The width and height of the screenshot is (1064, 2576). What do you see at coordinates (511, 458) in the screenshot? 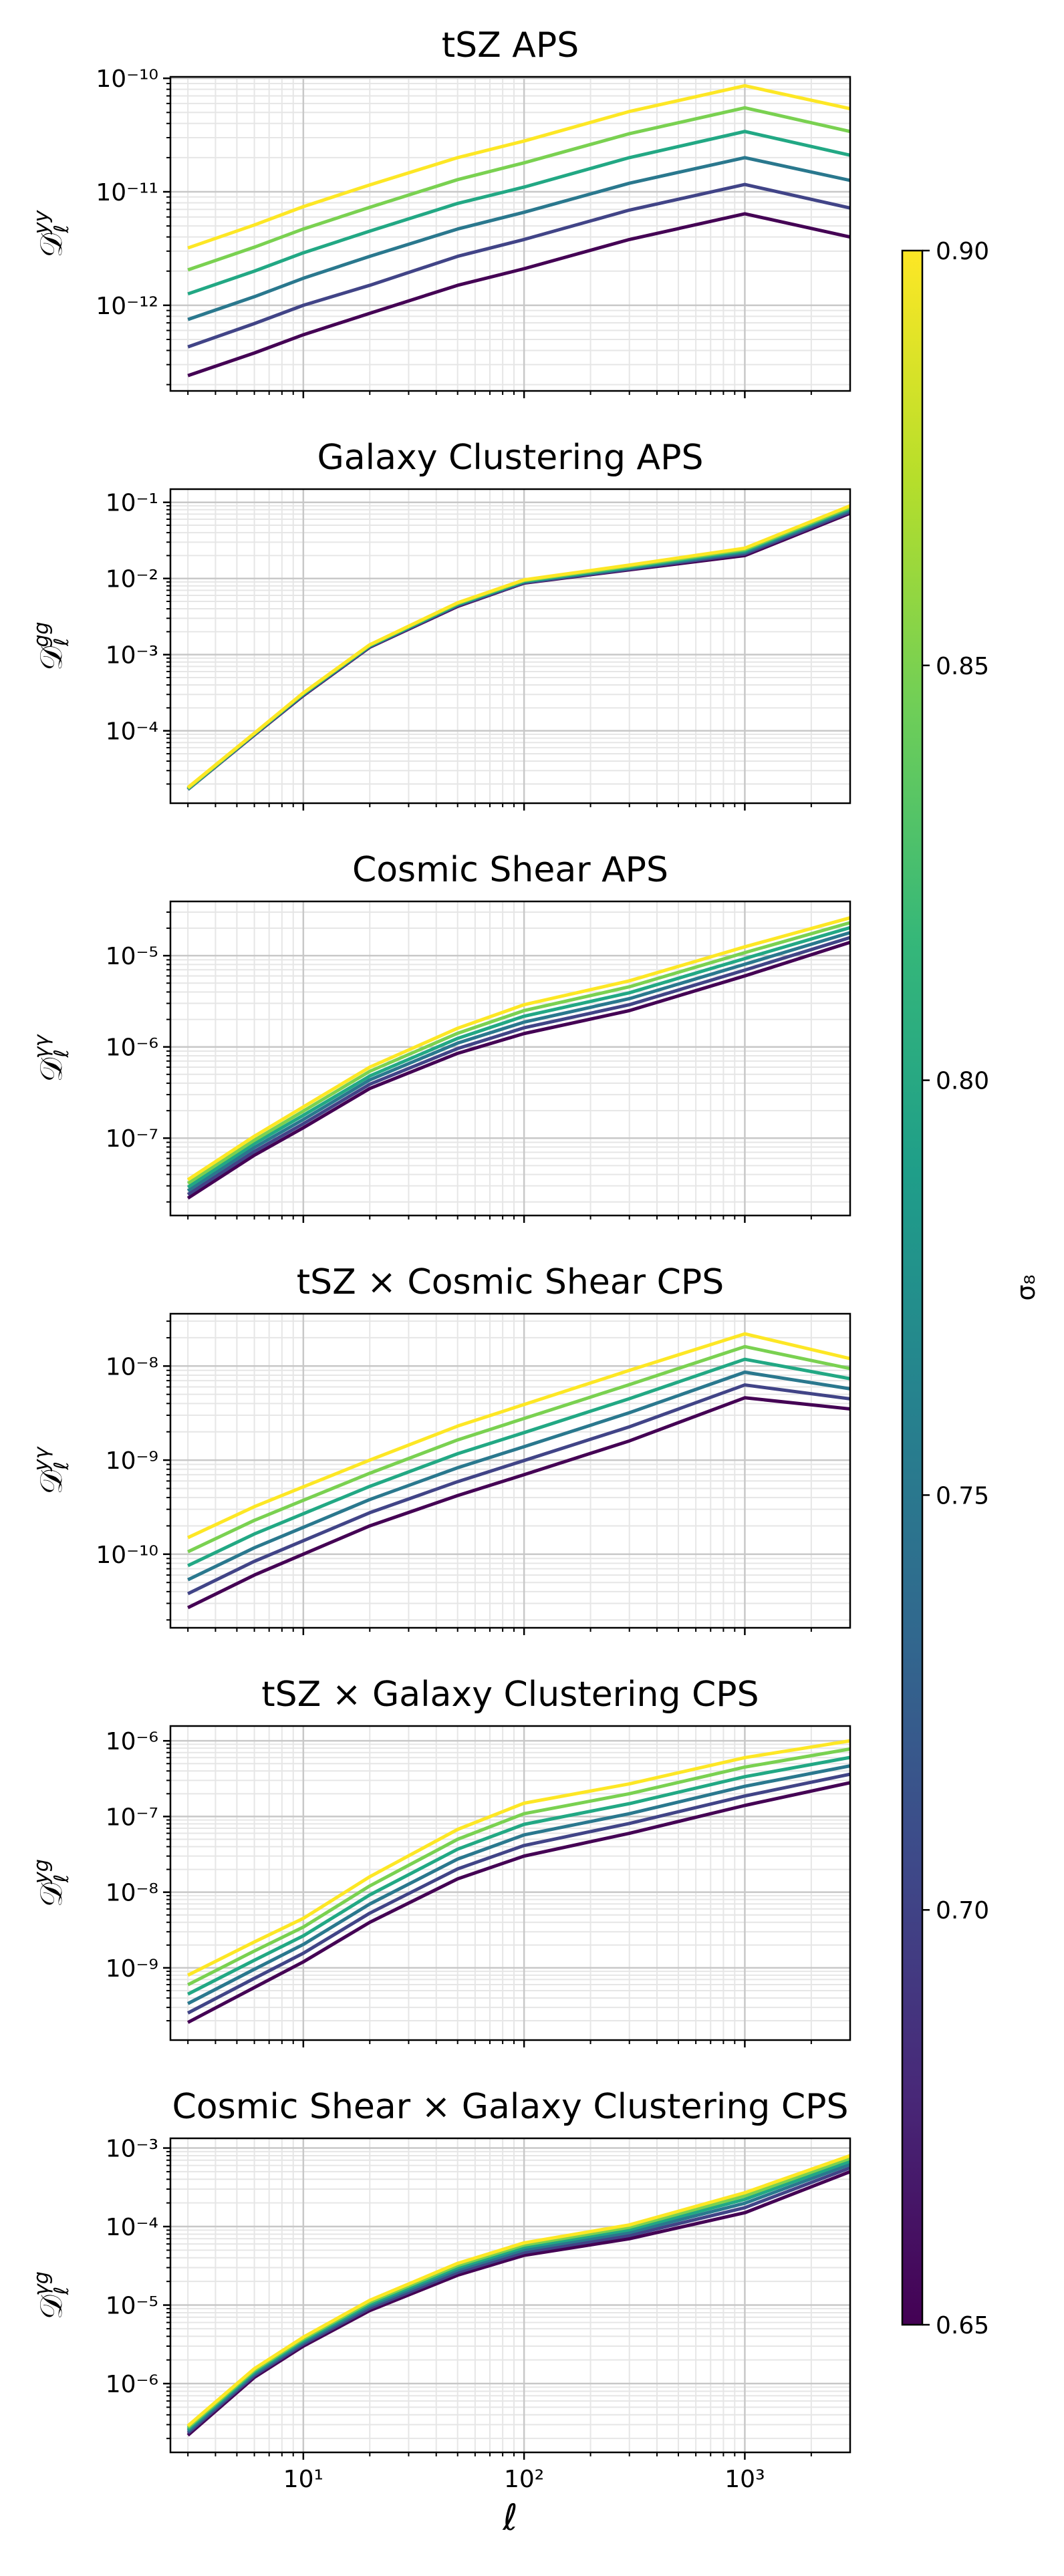
I see `panel-title: Galaxy Clustering APS` at bounding box center [511, 458].